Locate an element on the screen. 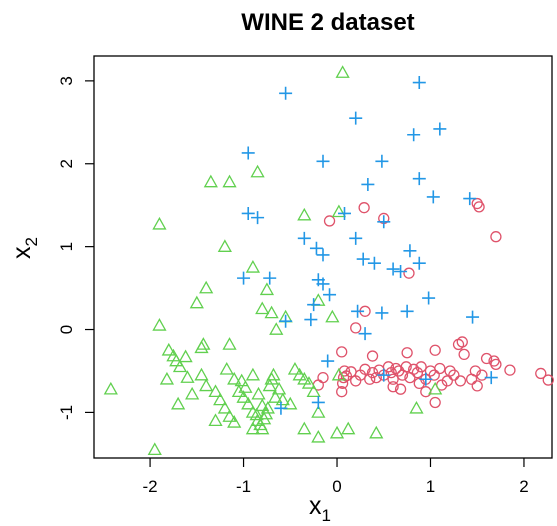 Image resolution: width=557 pixels, height=526 pixels. y-tick-label: 3 is located at coordinates (66, 80).